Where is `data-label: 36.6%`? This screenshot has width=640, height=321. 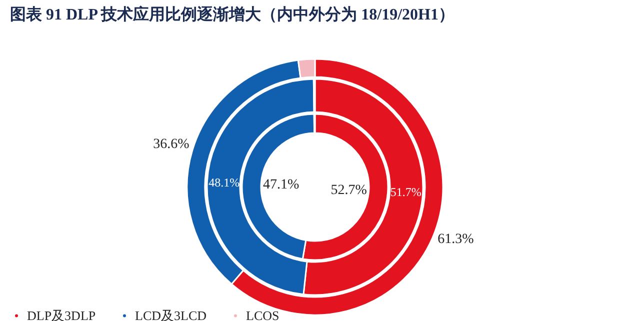 data-label: 36.6% is located at coordinates (171, 144).